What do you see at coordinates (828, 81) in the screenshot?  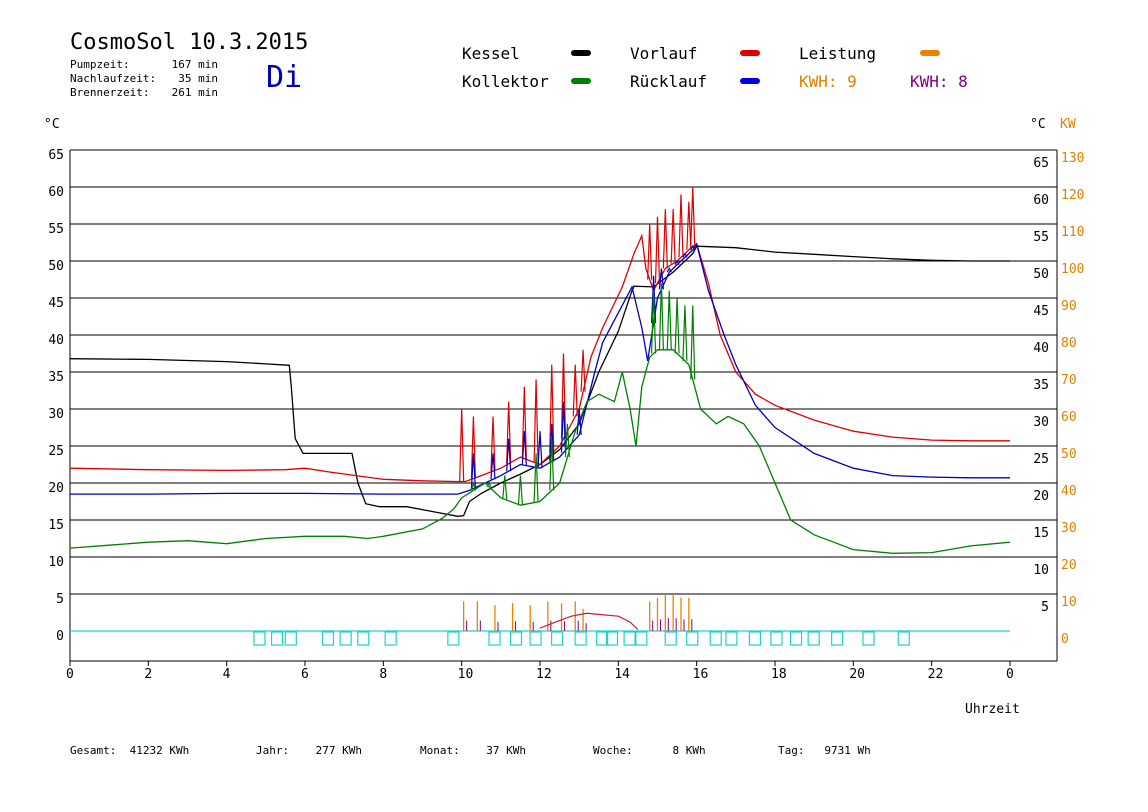 I see `legend-kwh-orange: KWH: 9` at bounding box center [828, 81].